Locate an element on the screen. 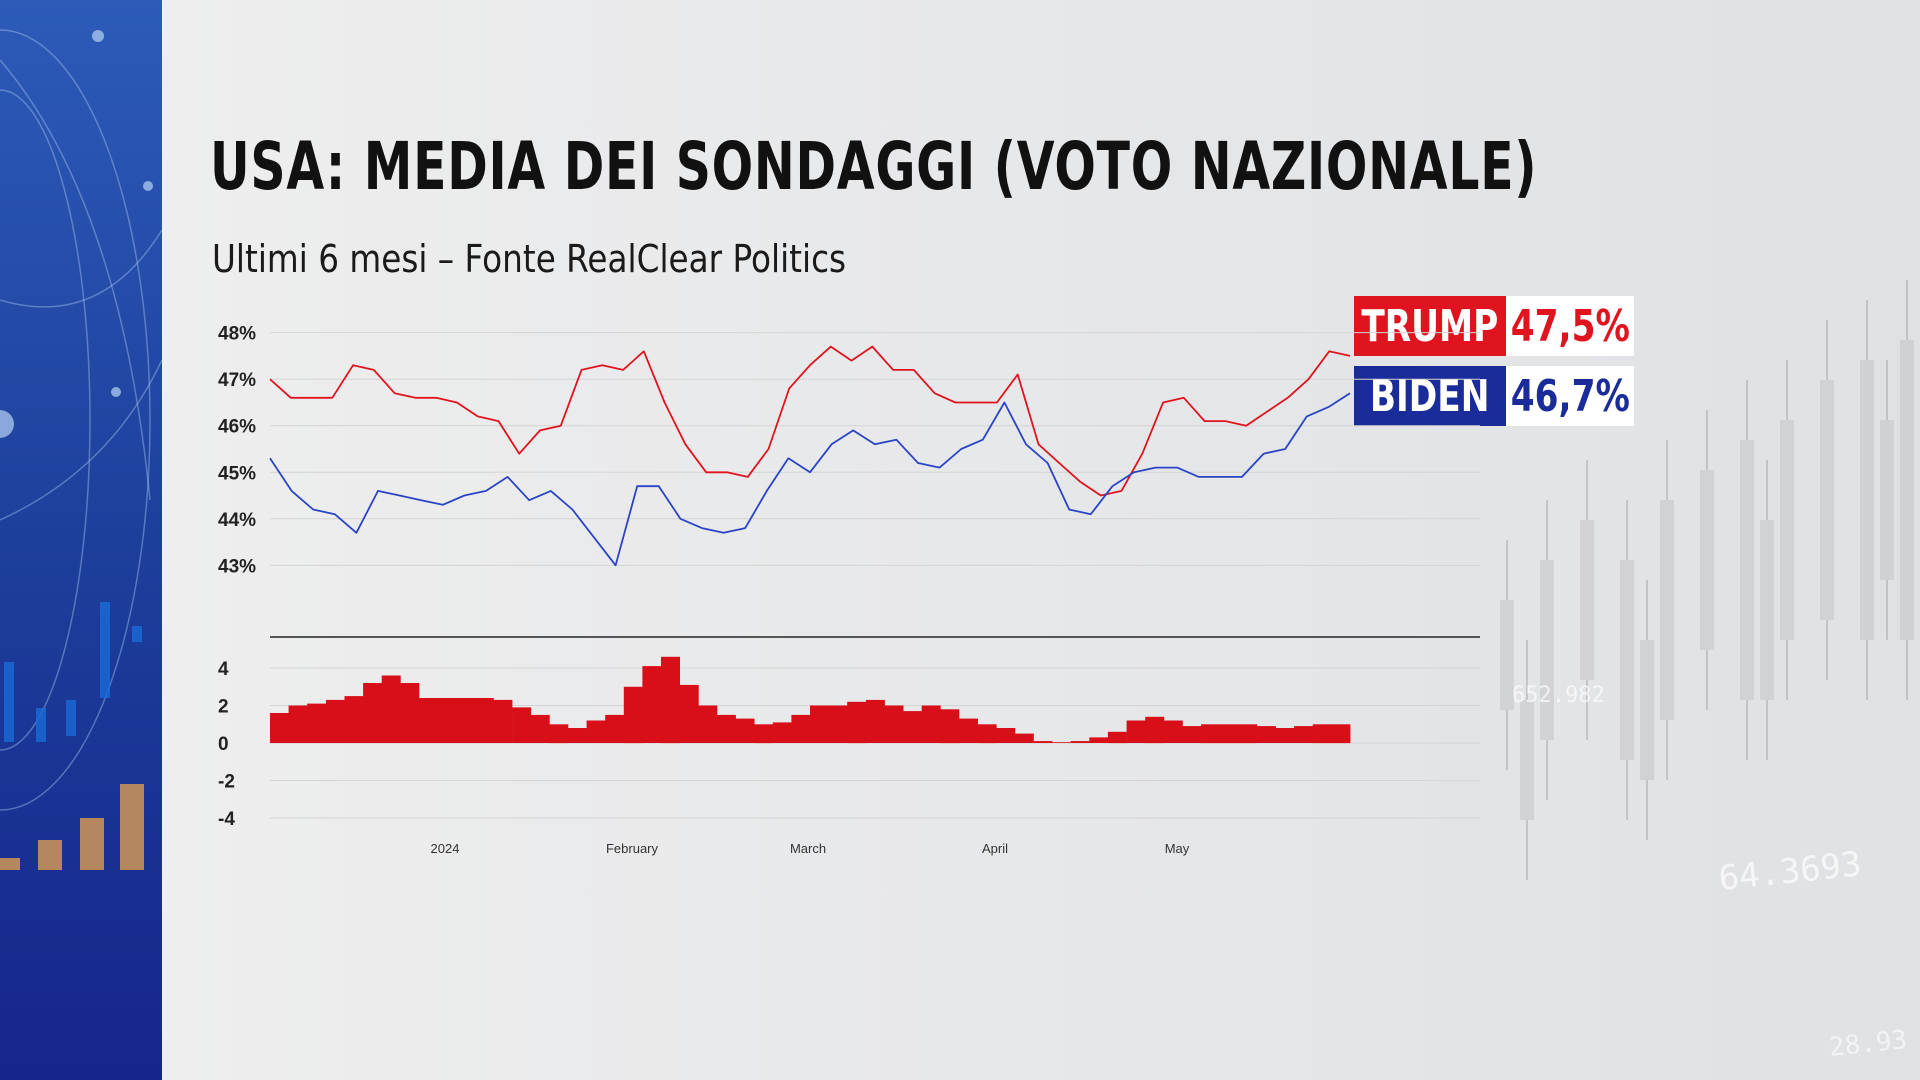  legend-biden: BIDEN 46,7% is located at coordinates (1494, 396).